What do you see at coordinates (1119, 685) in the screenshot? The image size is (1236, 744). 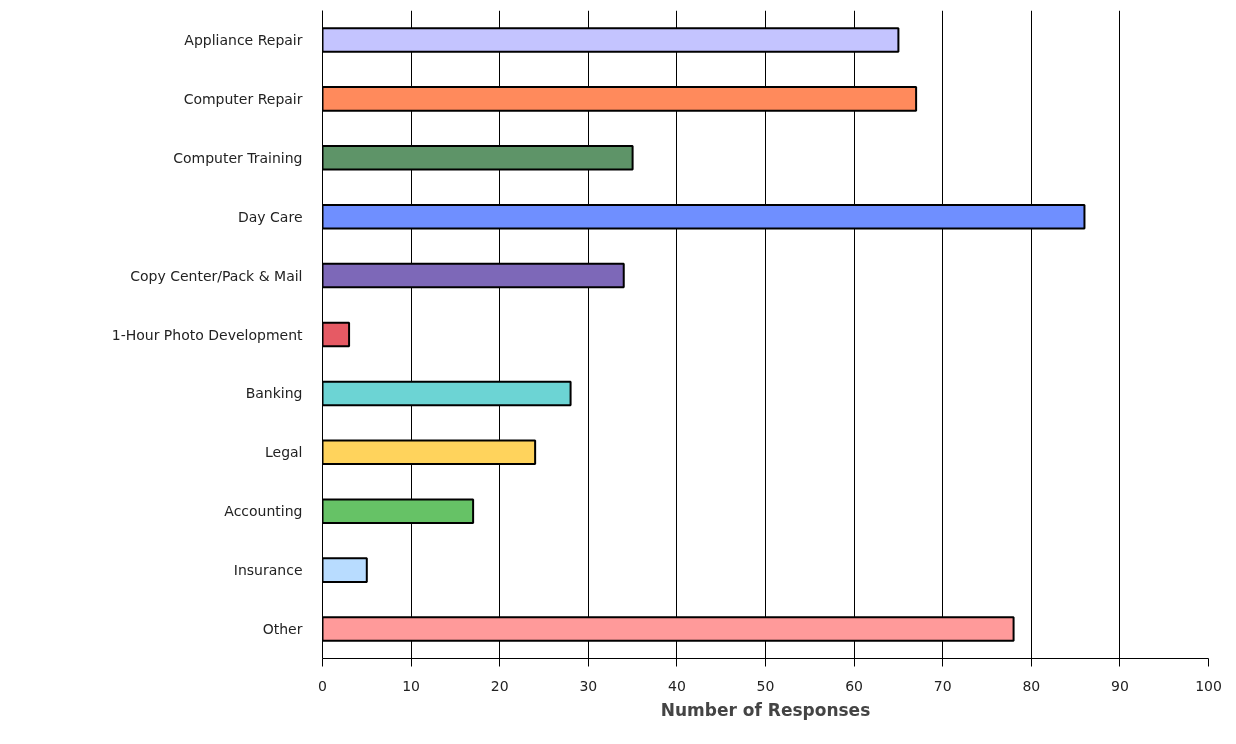 I see `x-tick-label: 90` at bounding box center [1119, 685].